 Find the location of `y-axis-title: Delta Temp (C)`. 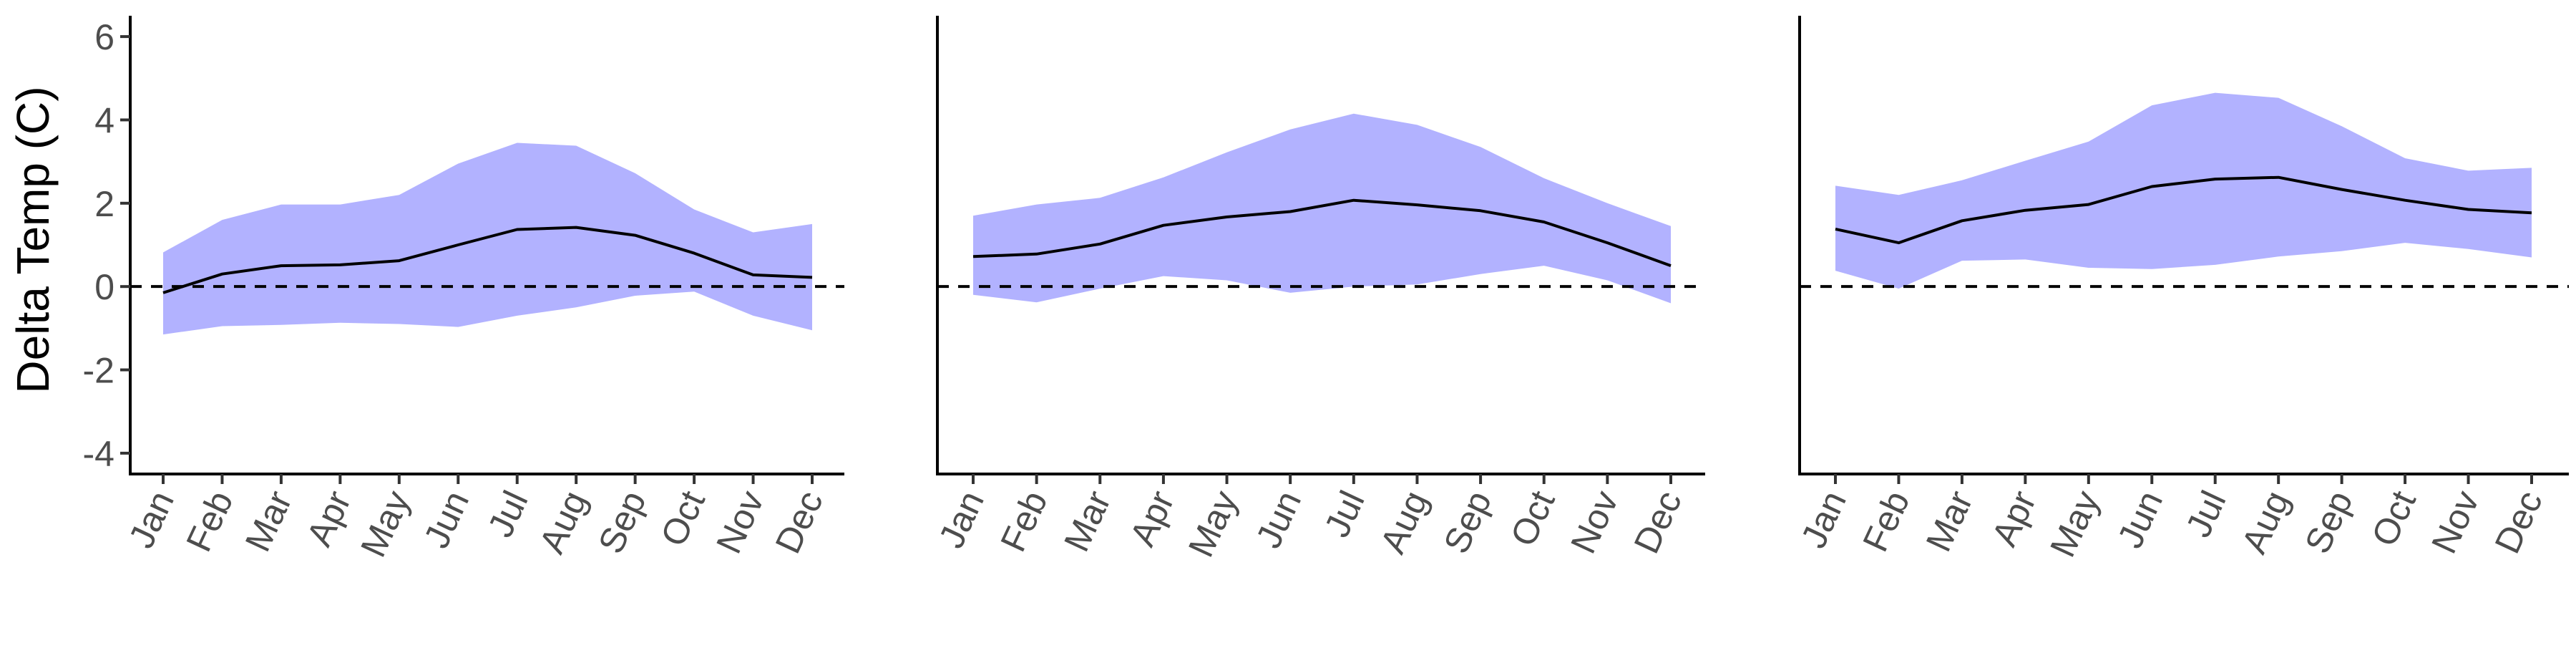

y-axis-title: Delta Temp (C) is located at coordinates (33, 240).